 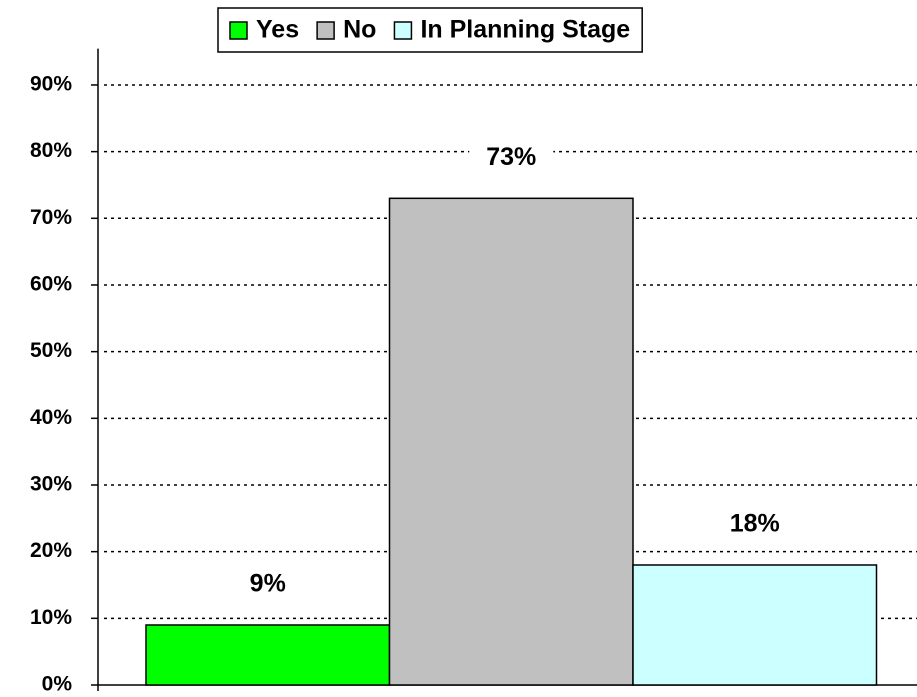 What do you see at coordinates (51, 84) in the screenshot?
I see `y-tick-label: 90%` at bounding box center [51, 84].